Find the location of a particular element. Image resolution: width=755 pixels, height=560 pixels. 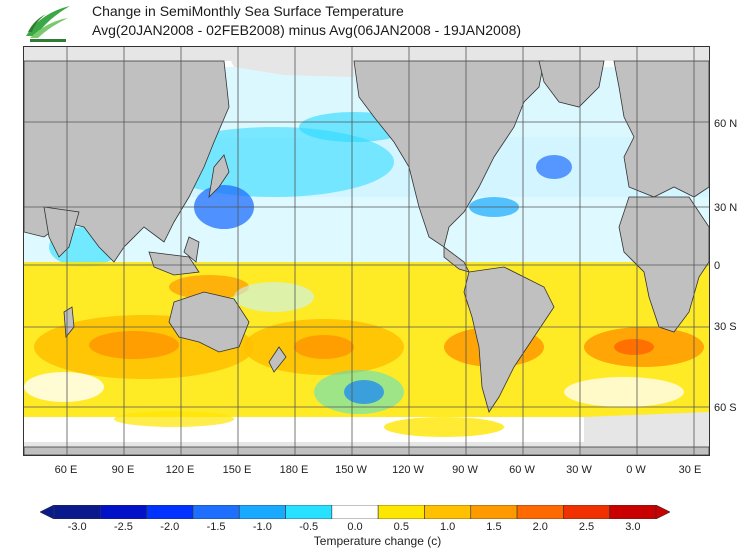

colorbar-tick-label: 0.5 is located at coordinates (401, 527).